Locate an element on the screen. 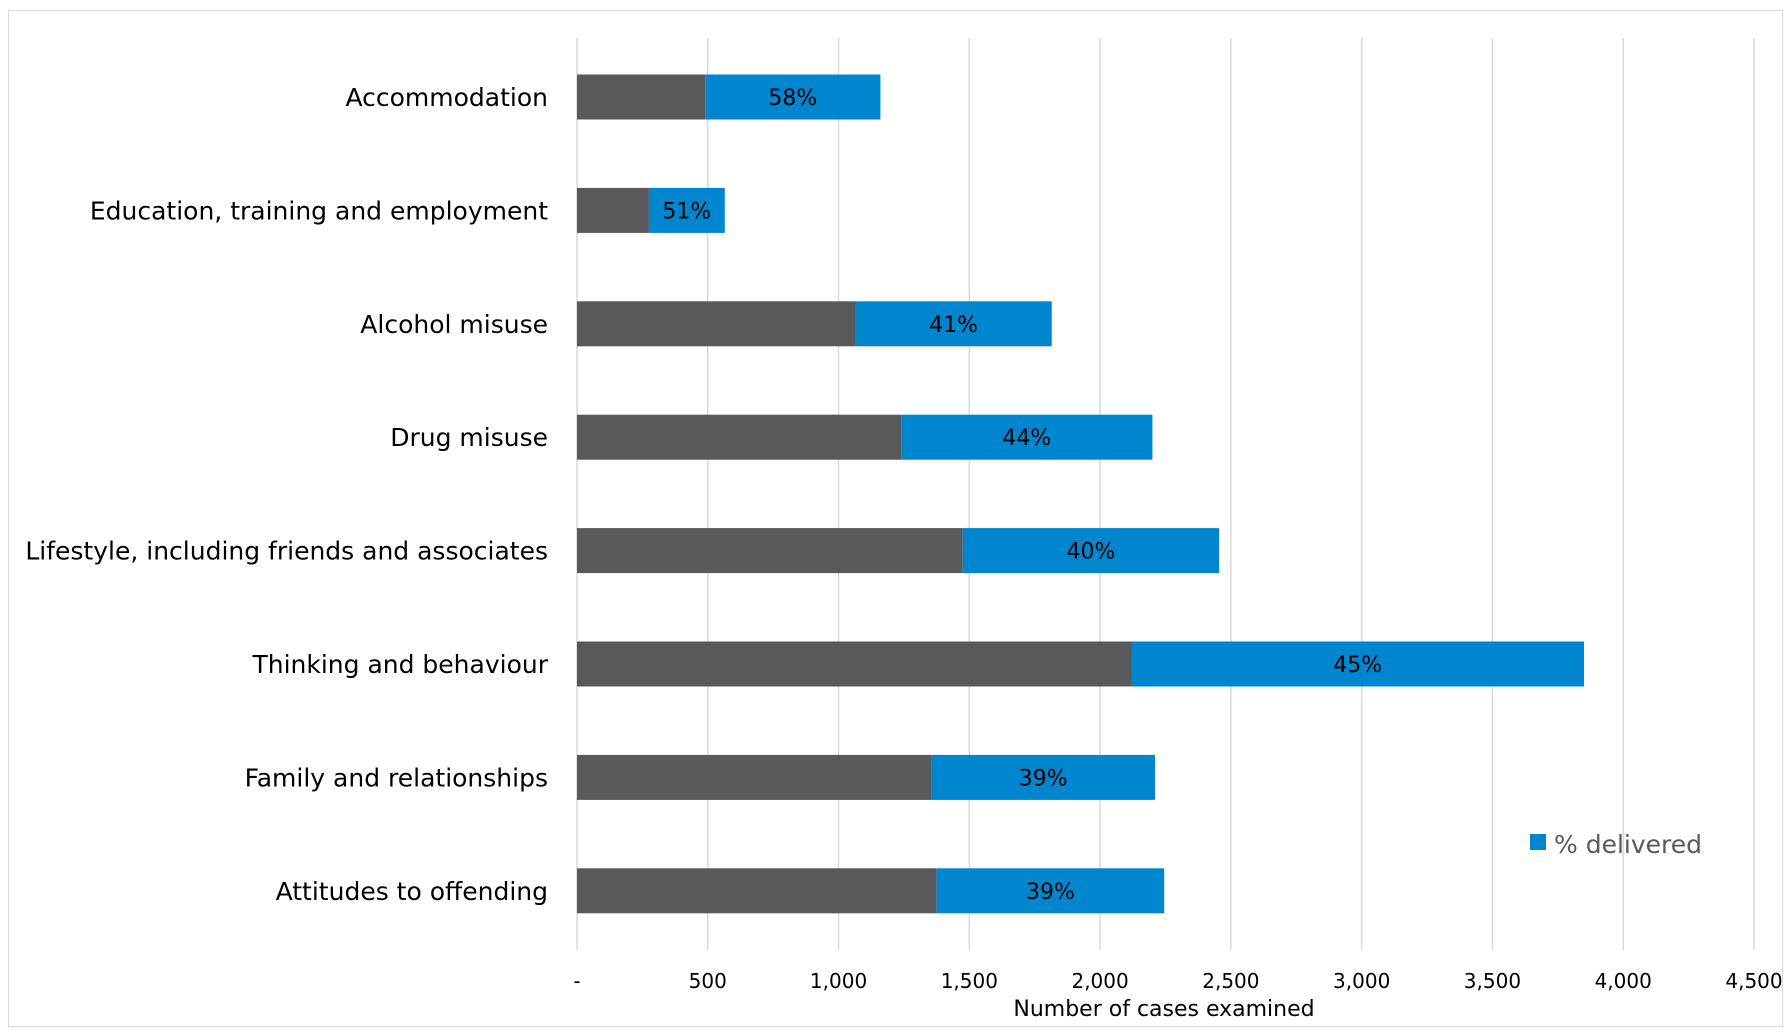  x-tick-label: 1,000 is located at coordinates (838, 981).